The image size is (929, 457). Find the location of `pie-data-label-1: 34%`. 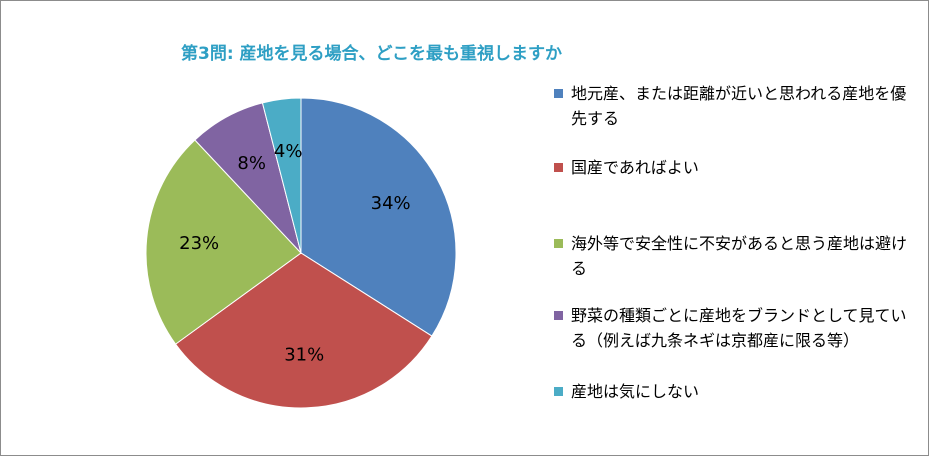

pie-data-label-1: 34% is located at coordinates (391, 203).